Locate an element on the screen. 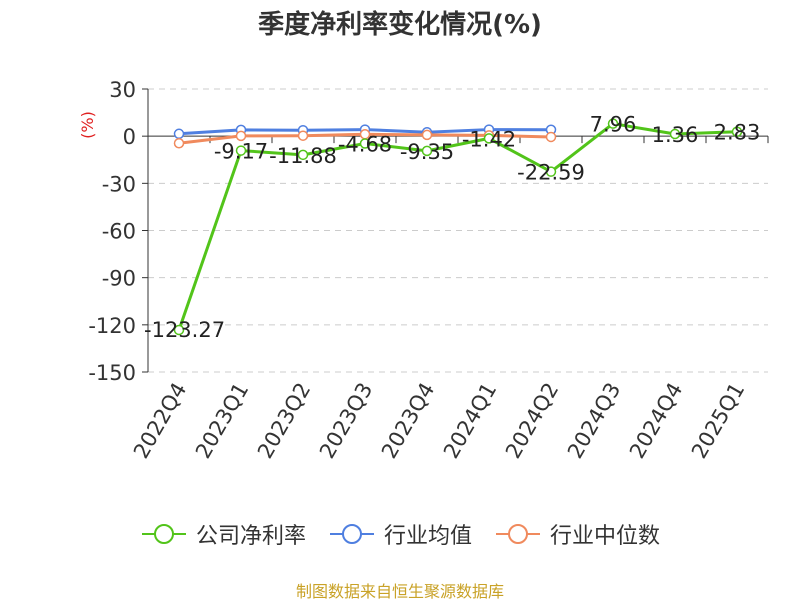 The height and width of the screenshot is (602, 800). data-label: -123.27 is located at coordinates (184, 330).